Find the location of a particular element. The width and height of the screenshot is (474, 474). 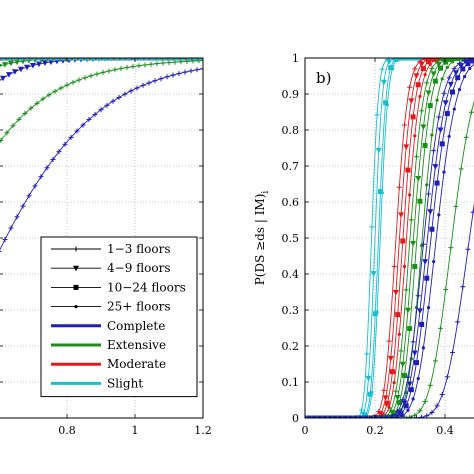

y-axis-label-subscript: i is located at coordinates (266, 192).